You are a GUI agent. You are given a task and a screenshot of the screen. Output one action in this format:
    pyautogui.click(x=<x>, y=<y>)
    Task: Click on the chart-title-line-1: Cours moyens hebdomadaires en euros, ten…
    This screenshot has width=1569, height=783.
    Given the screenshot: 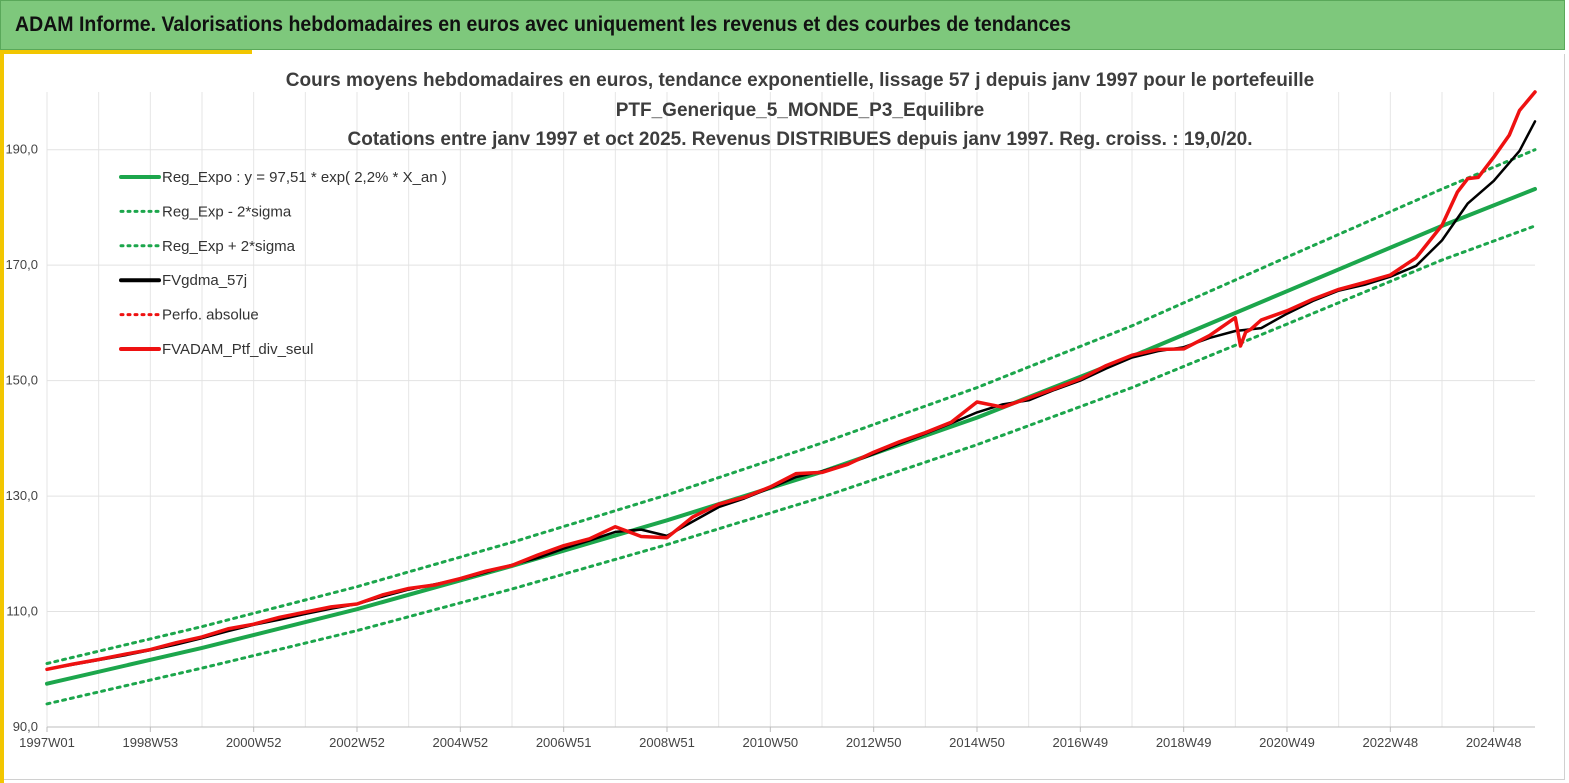 What is the action you would take?
    pyautogui.click(x=800, y=80)
    